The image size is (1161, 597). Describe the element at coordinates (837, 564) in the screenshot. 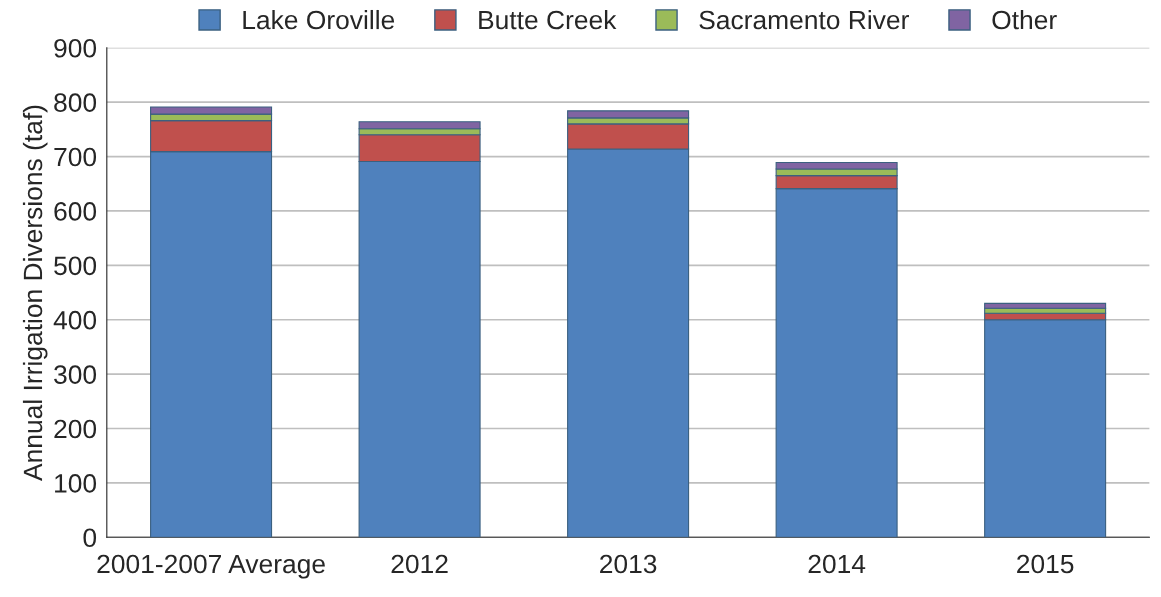

I see `x-tick-label: 2014` at that location.